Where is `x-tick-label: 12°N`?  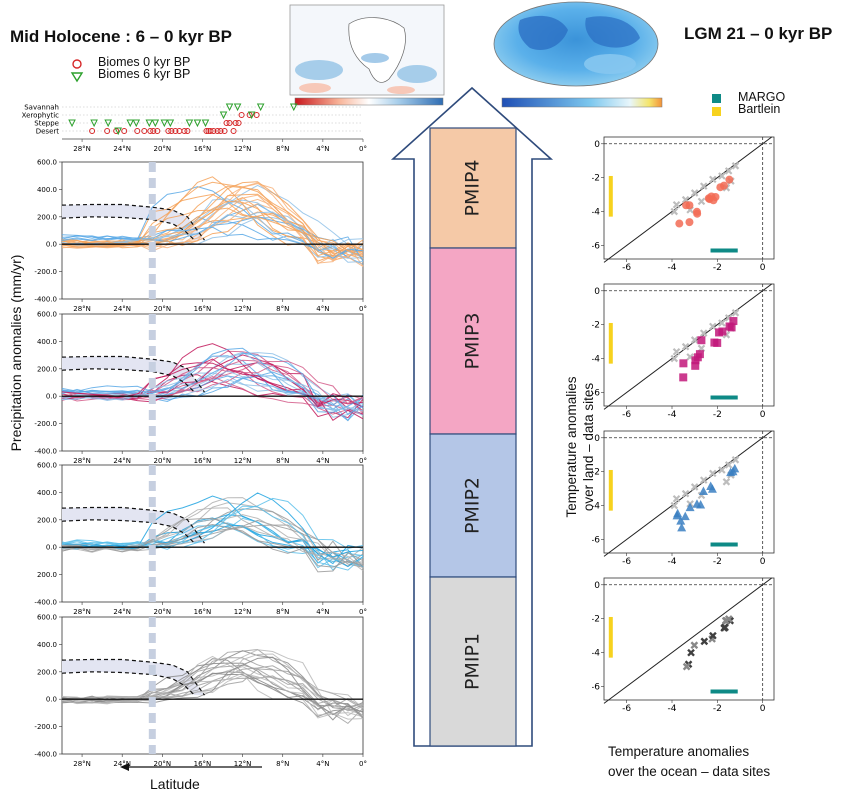
x-tick-label: 12°N is located at coordinates (243, 461).